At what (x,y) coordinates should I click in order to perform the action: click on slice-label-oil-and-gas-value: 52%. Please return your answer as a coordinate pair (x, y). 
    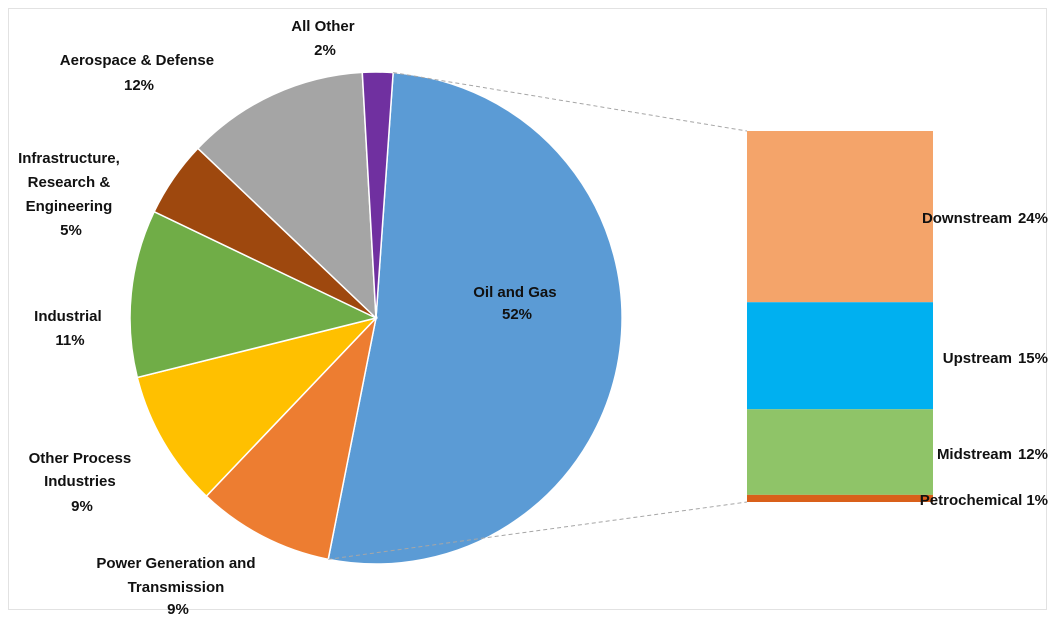
    Looking at the image, I should click on (517, 314).